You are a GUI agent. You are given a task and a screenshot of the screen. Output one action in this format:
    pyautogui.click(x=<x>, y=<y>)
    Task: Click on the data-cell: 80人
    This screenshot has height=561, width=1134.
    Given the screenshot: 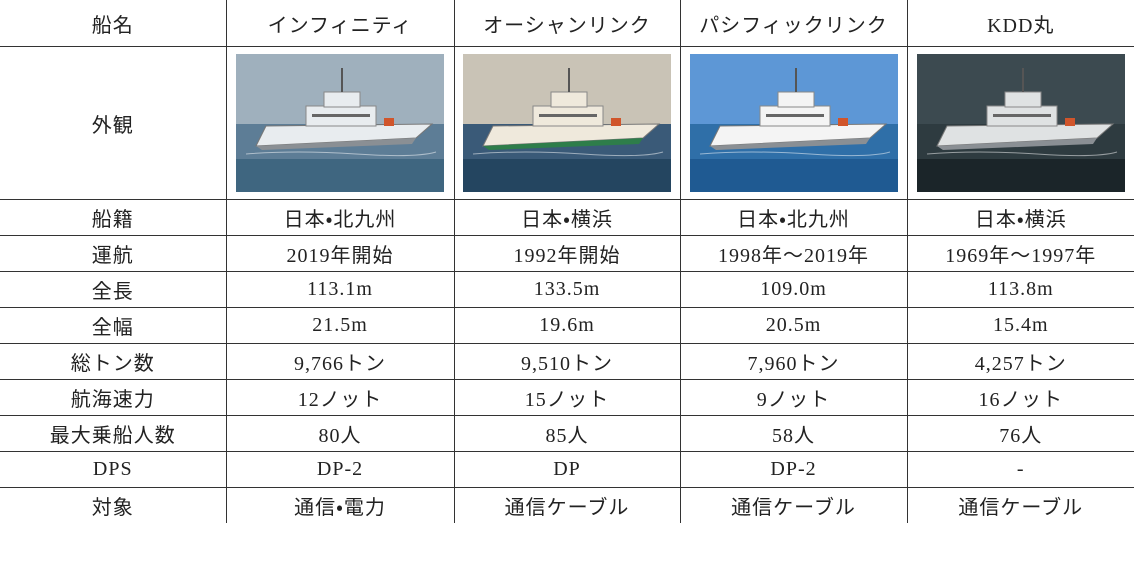 What is the action you would take?
    pyautogui.click(x=340, y=433)
    